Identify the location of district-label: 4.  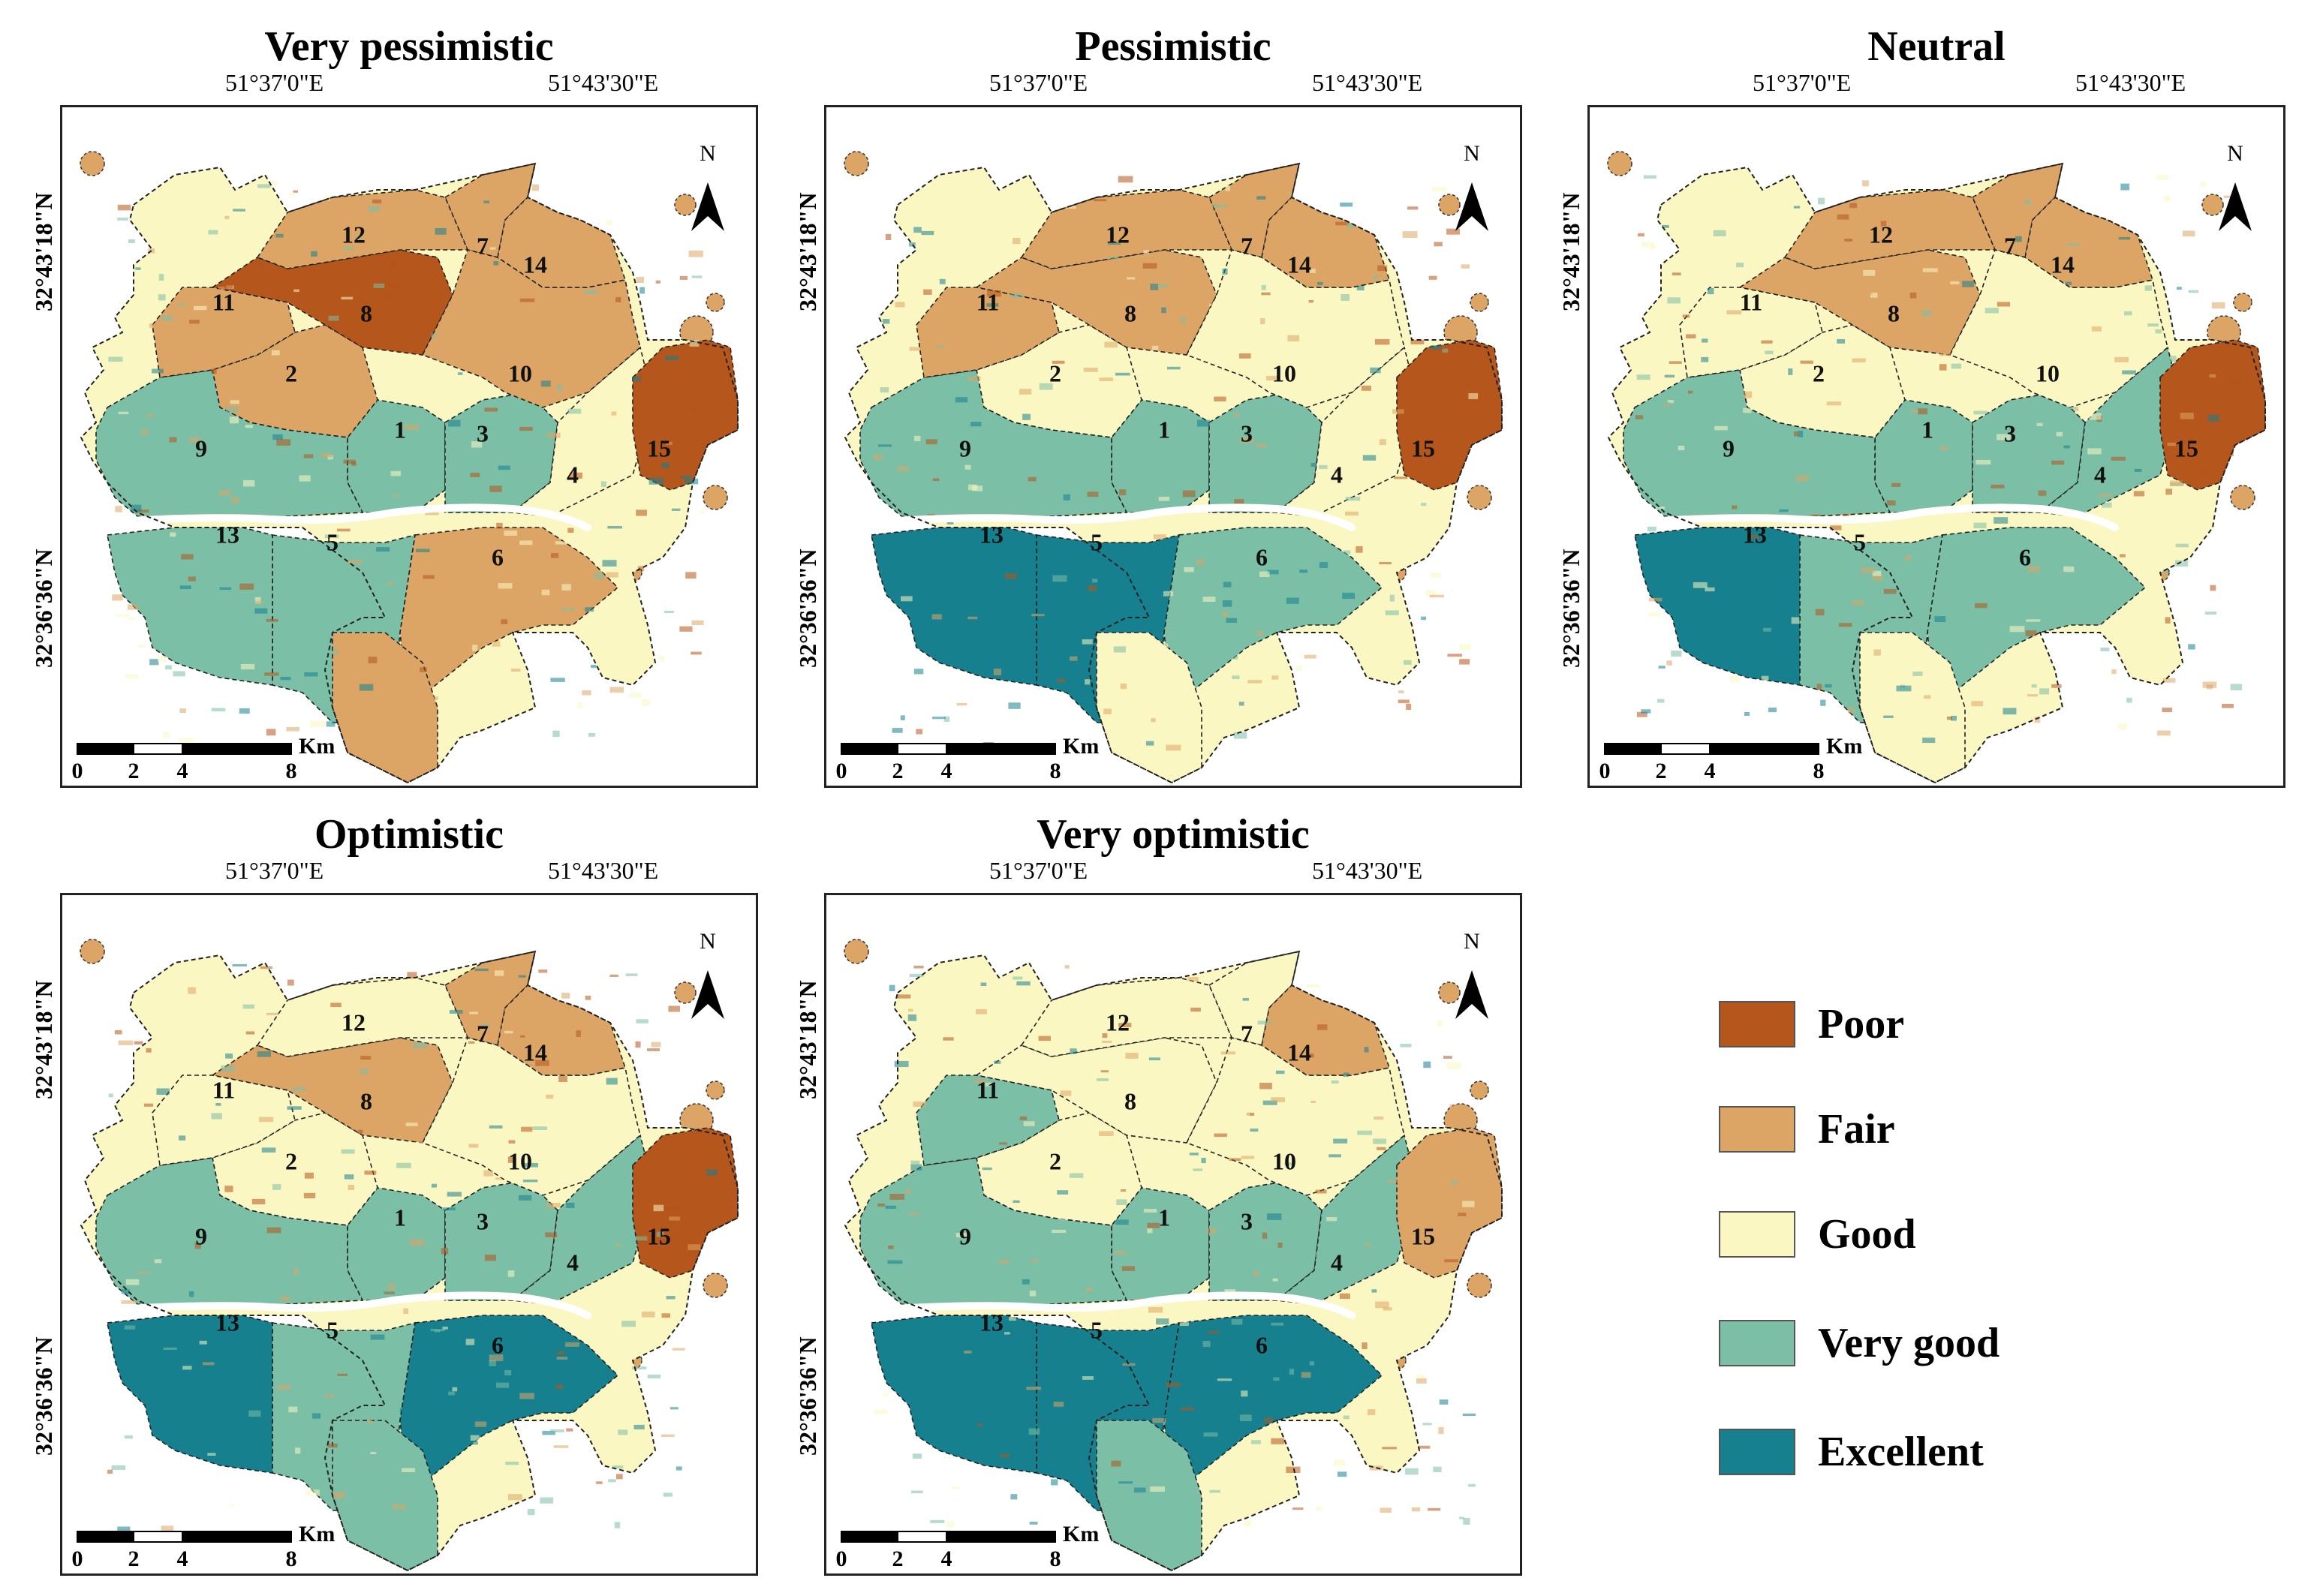
(2100, 474).